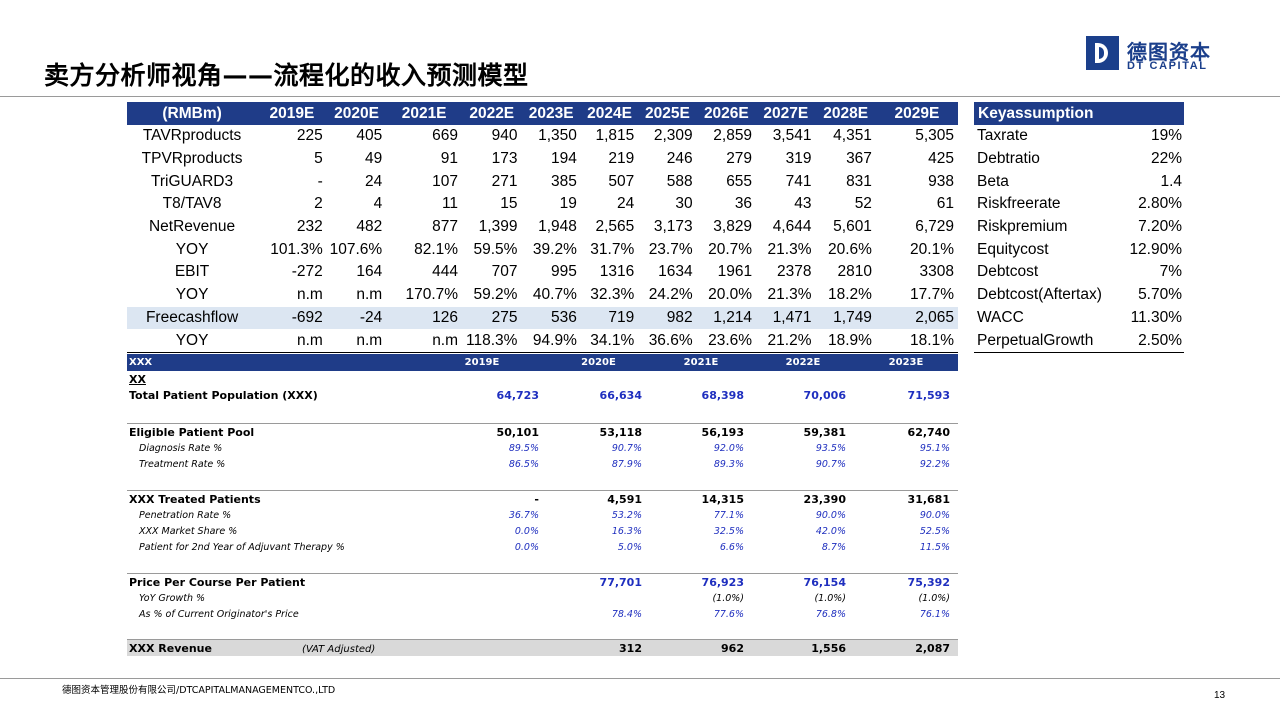 The height and width of the screenshot is (720, 1280). Describe the element at coordinates (598, 598) in the screenshot. I see `model-cell` at that location.